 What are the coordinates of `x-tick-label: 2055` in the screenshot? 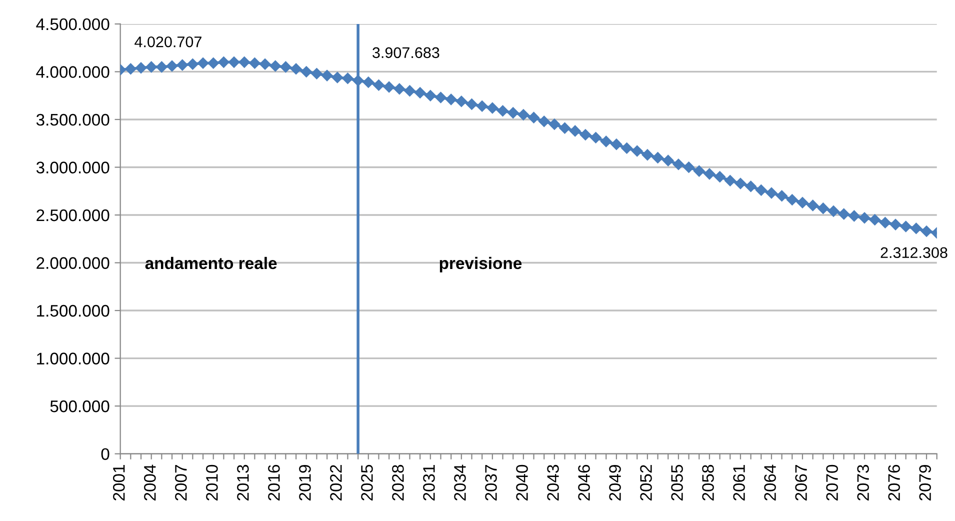 It's located at (677, 482).